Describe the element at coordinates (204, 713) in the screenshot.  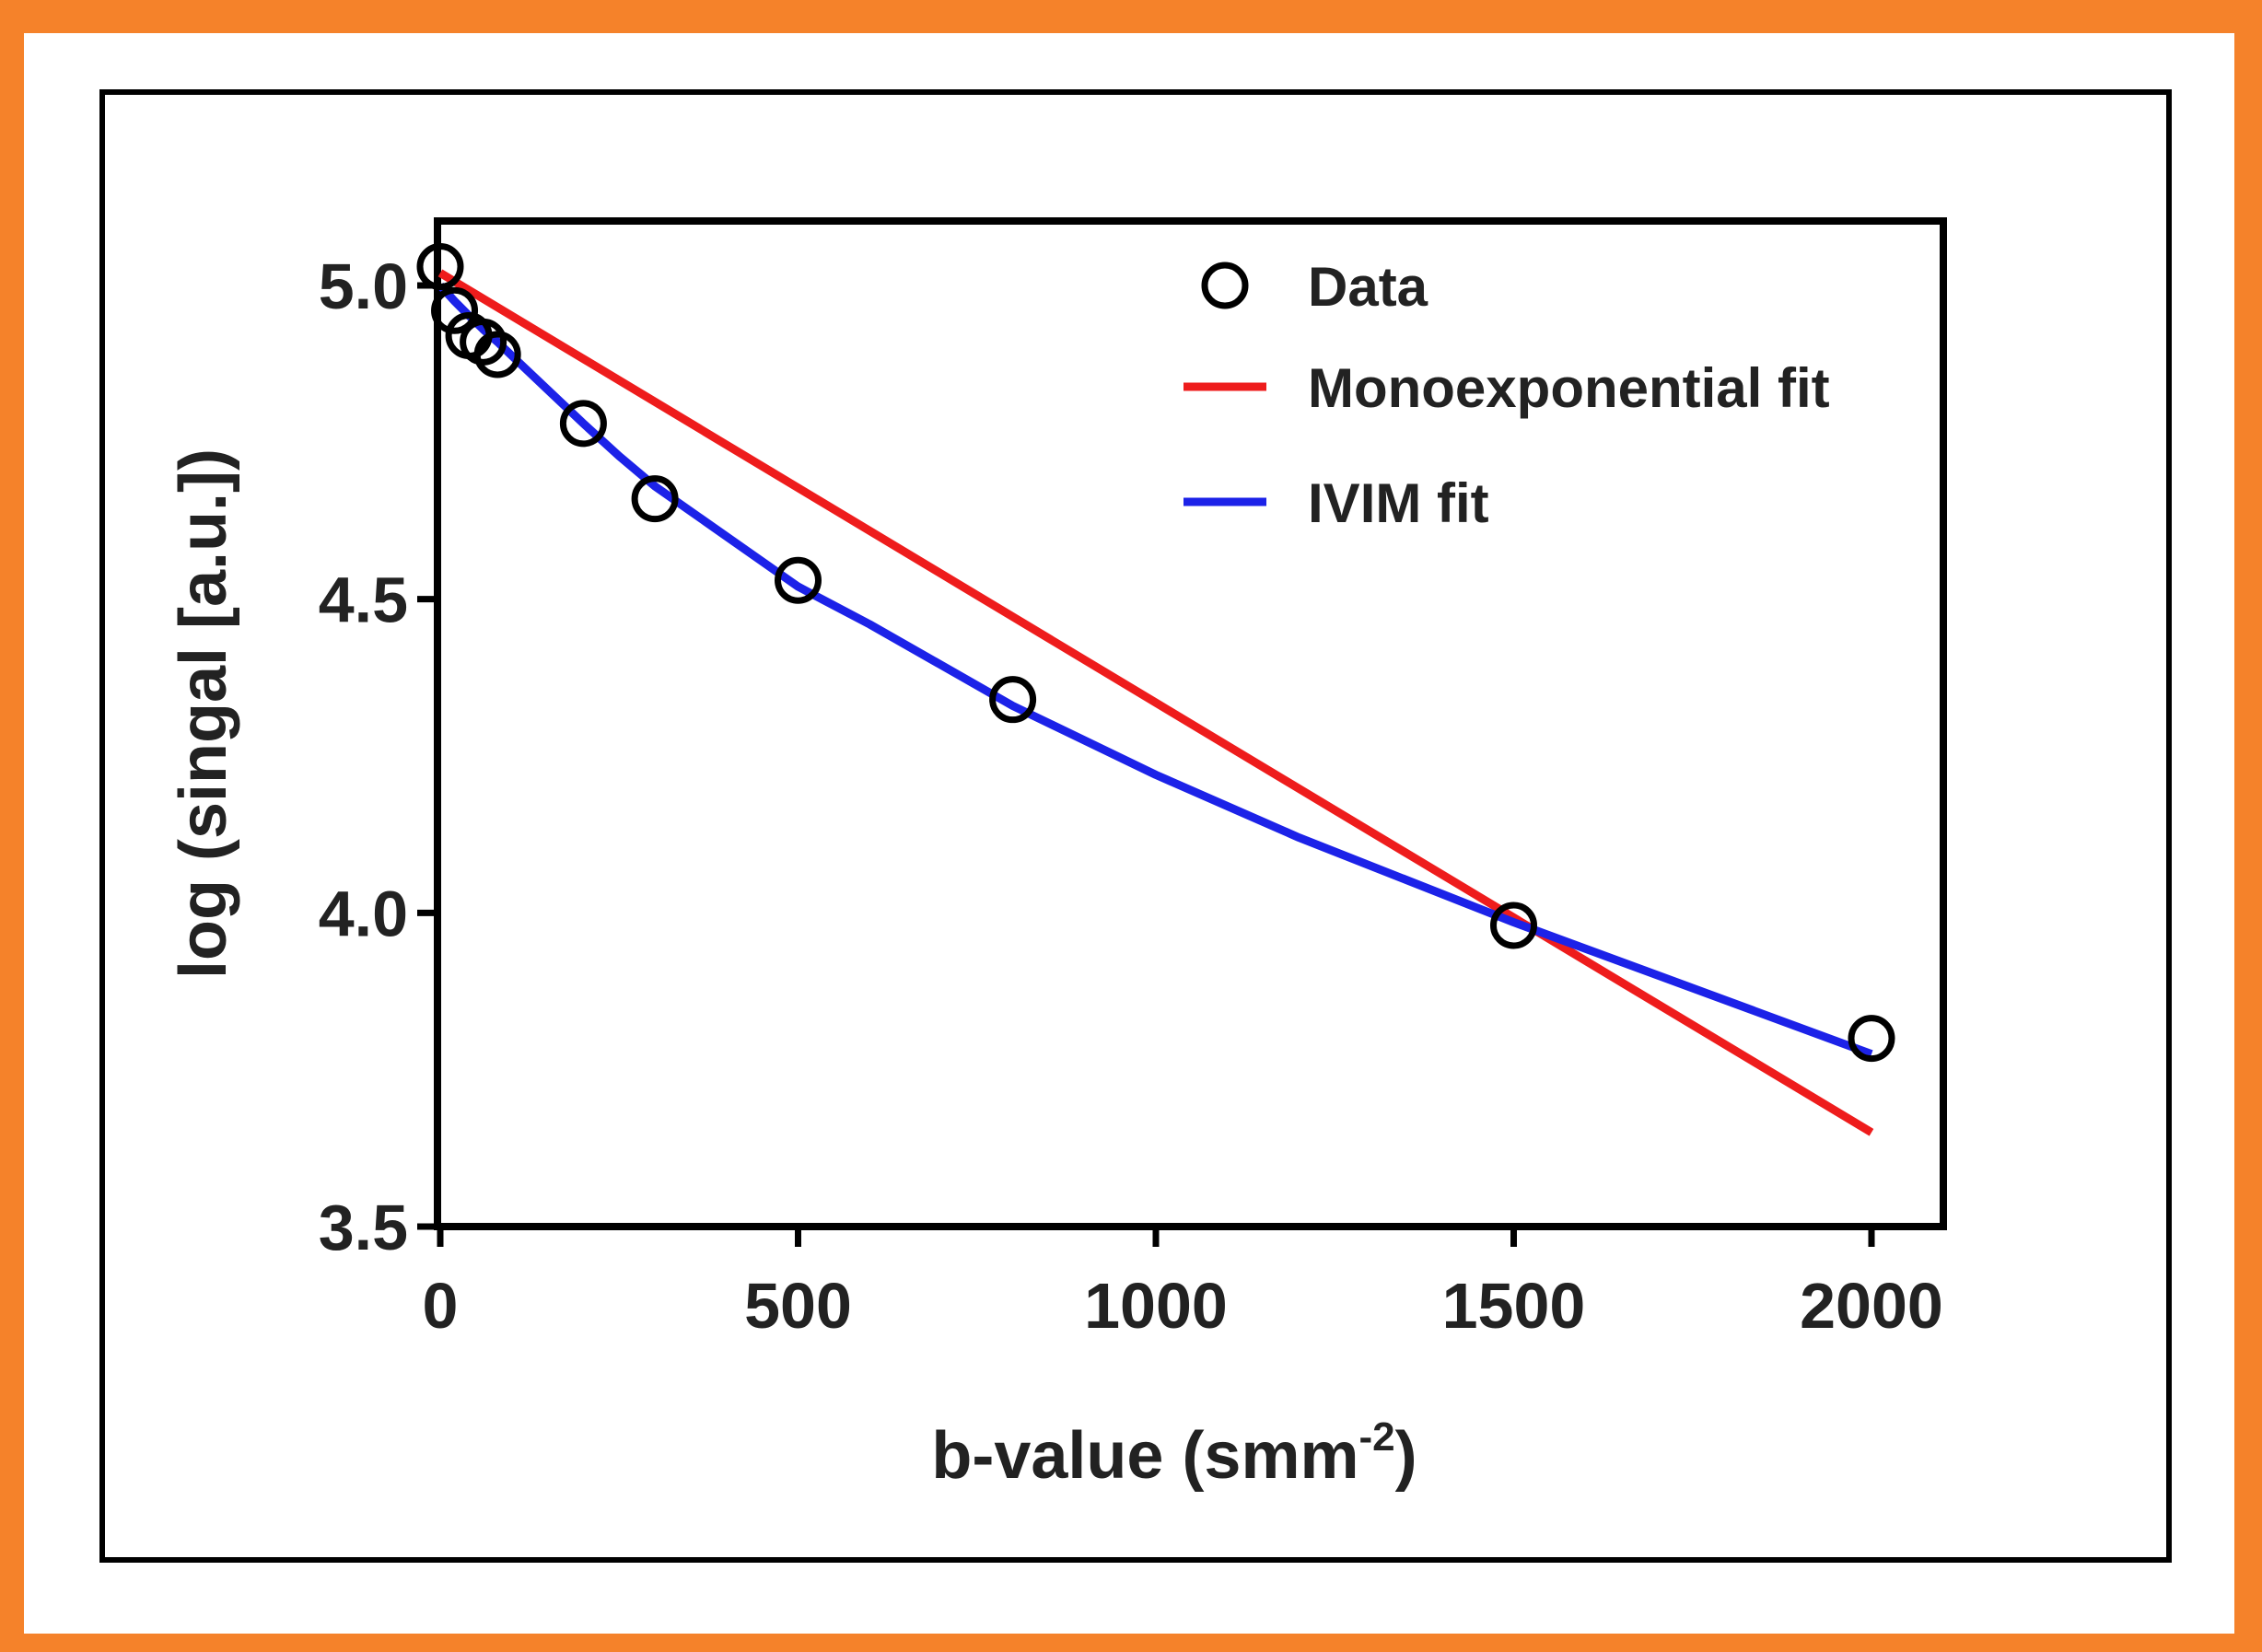
I see `y-axis-title: log (singal [a.u.])` at that location.